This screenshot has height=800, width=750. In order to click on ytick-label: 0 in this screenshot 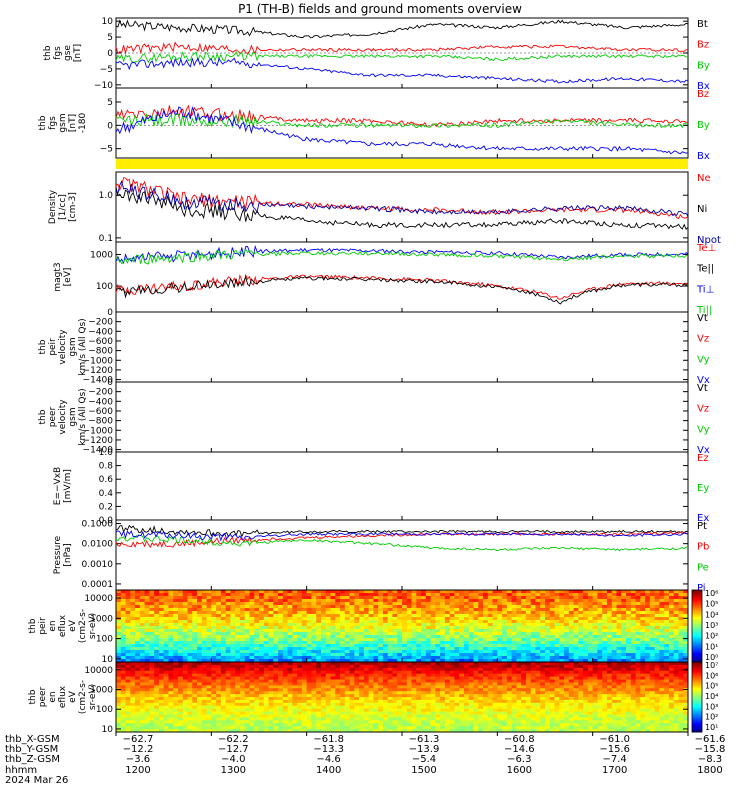, I will do `click(110, 313)`.